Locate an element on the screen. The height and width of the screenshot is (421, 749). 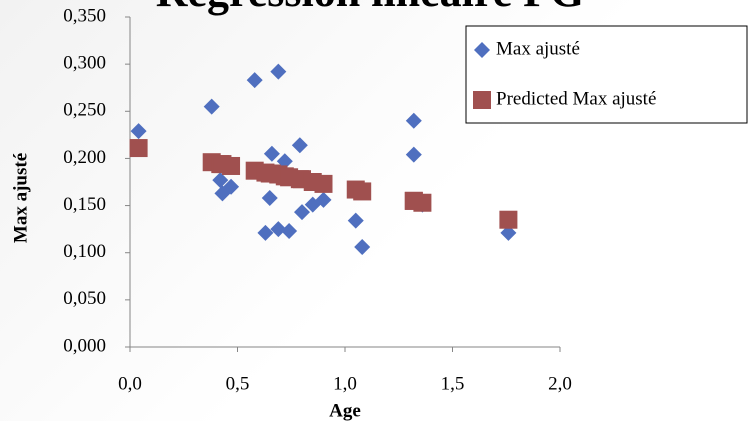
y-tick-label: 0,100 is located at coordinates (84, 251).